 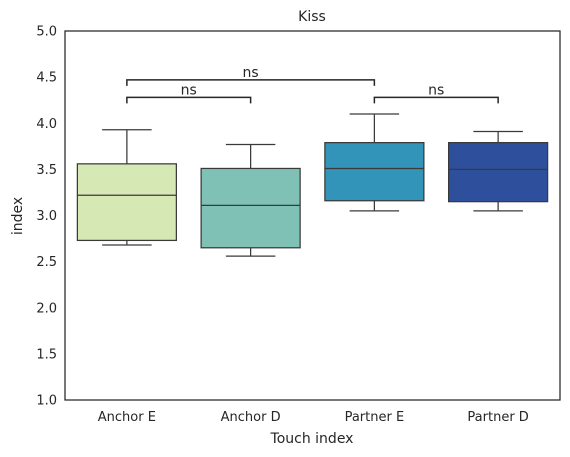 I want to click on y-tick-label: 4.5, so click(x=46, y=78).